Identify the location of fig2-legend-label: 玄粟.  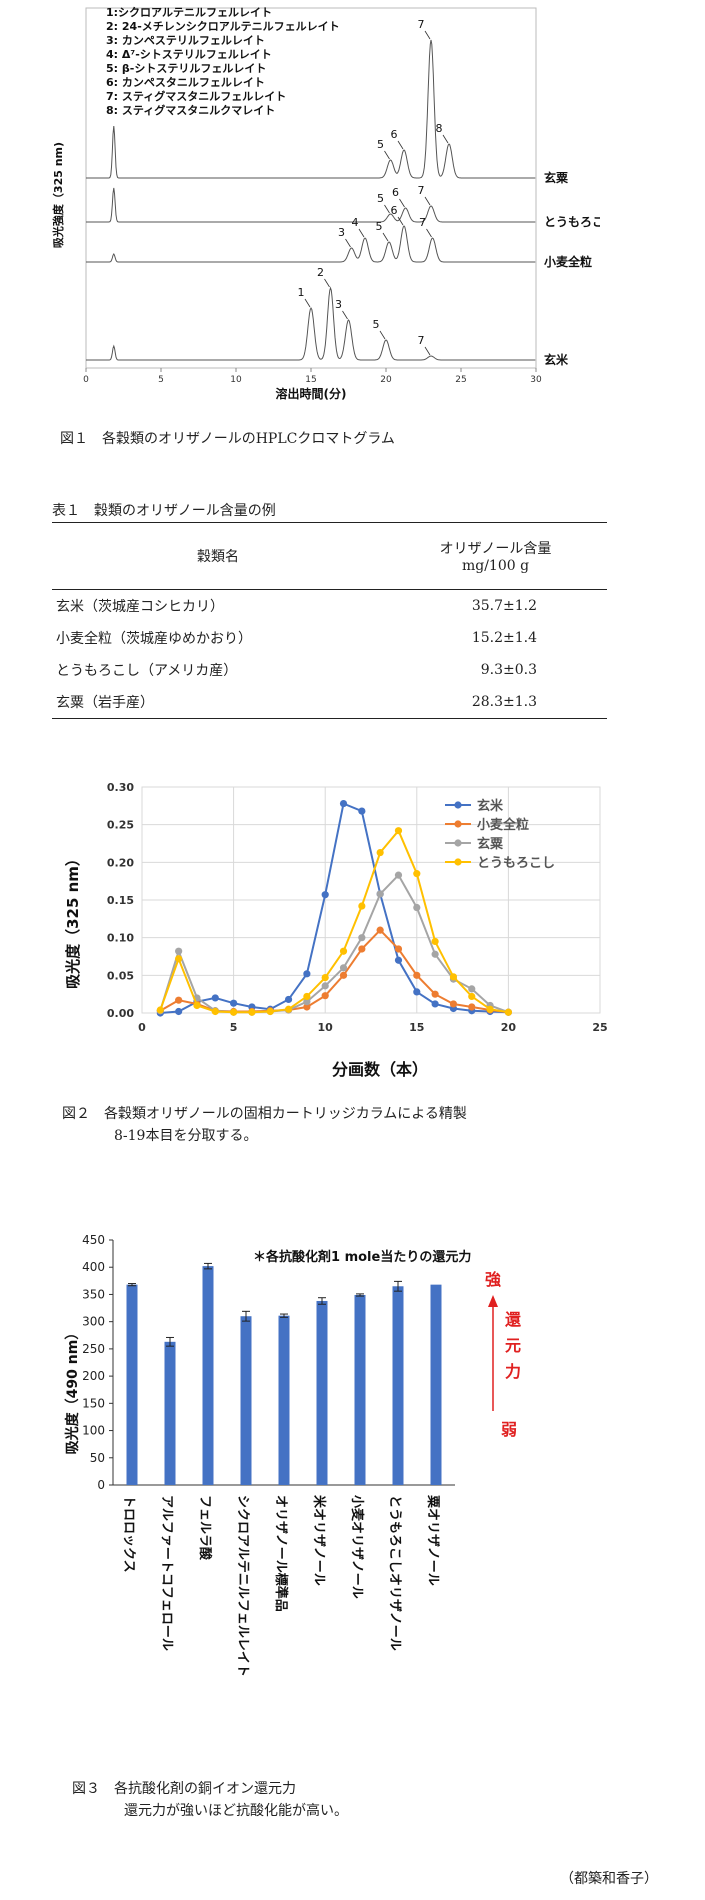
(490, 844).